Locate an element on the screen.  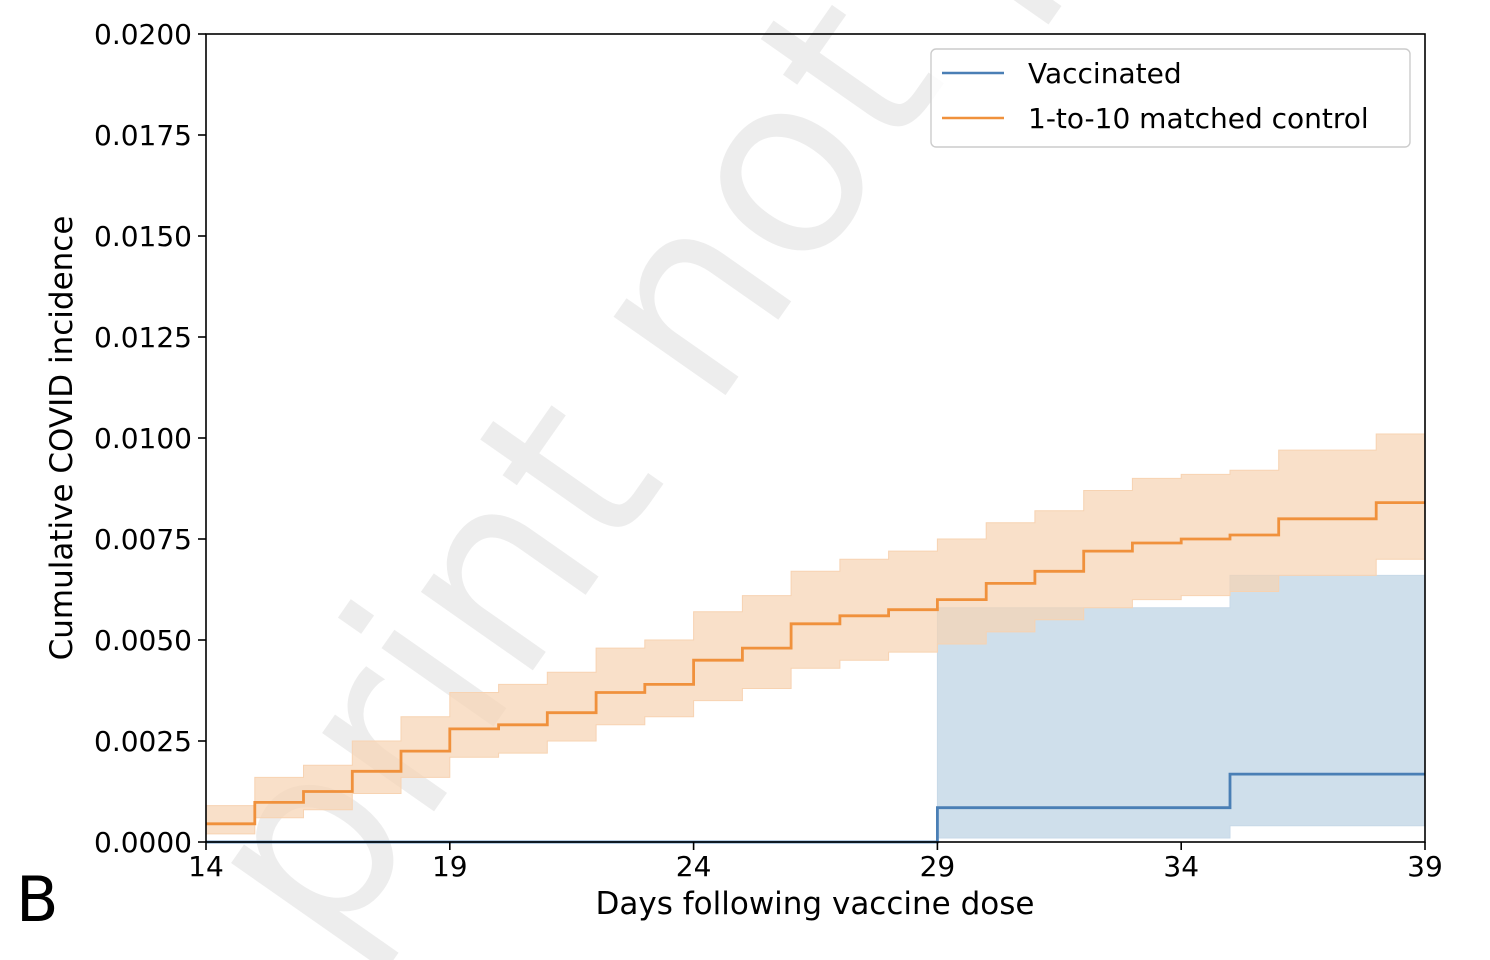
y-tick-label: 0.0150 is located at coordinates (143, 236).